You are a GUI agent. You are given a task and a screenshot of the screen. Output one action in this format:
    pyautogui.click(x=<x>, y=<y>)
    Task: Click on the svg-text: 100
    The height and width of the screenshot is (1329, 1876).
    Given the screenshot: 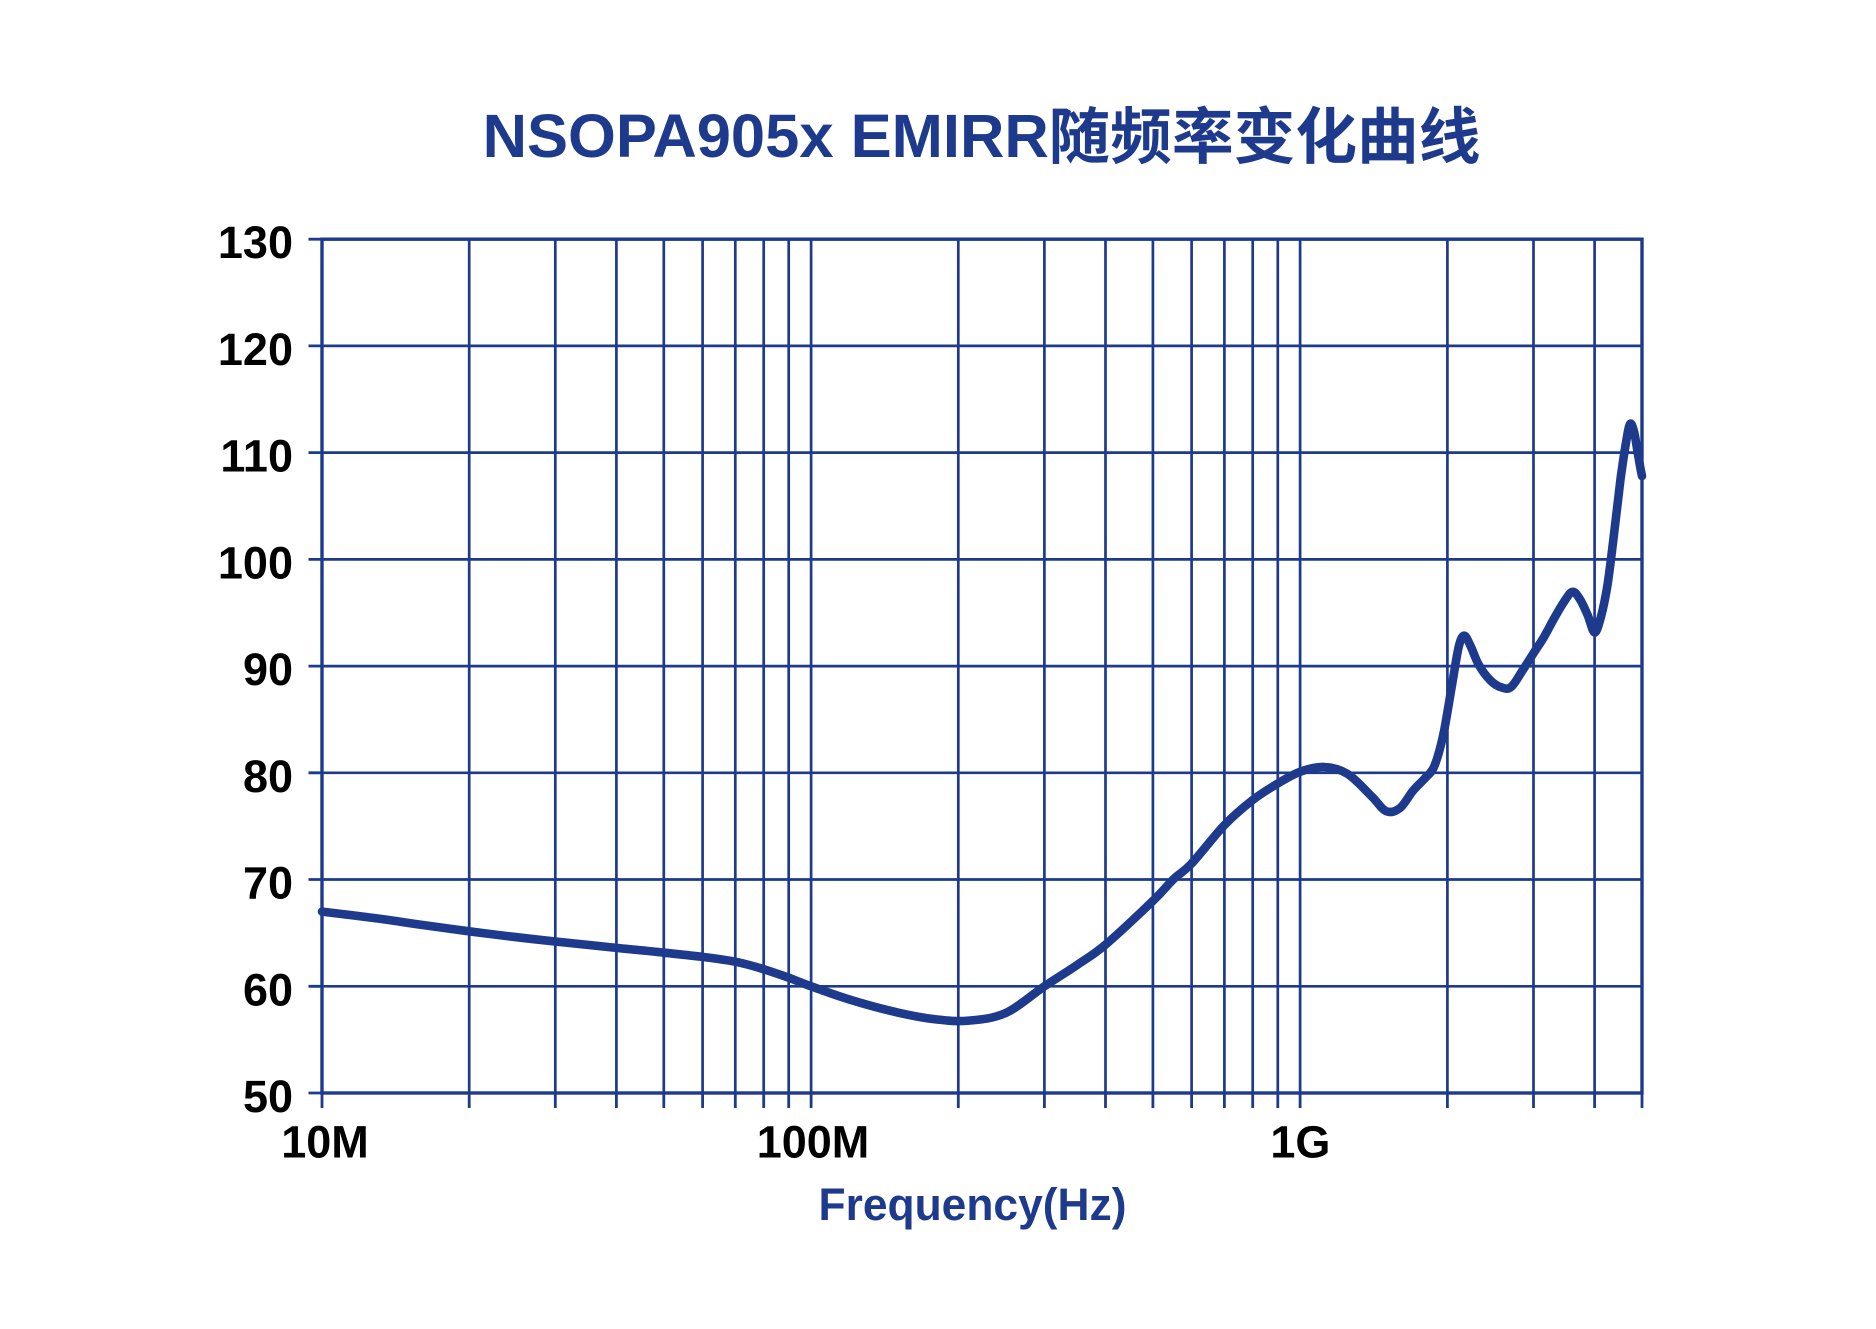 What is the action you would take?
    pyautogui.click(x=255, y=562)
    